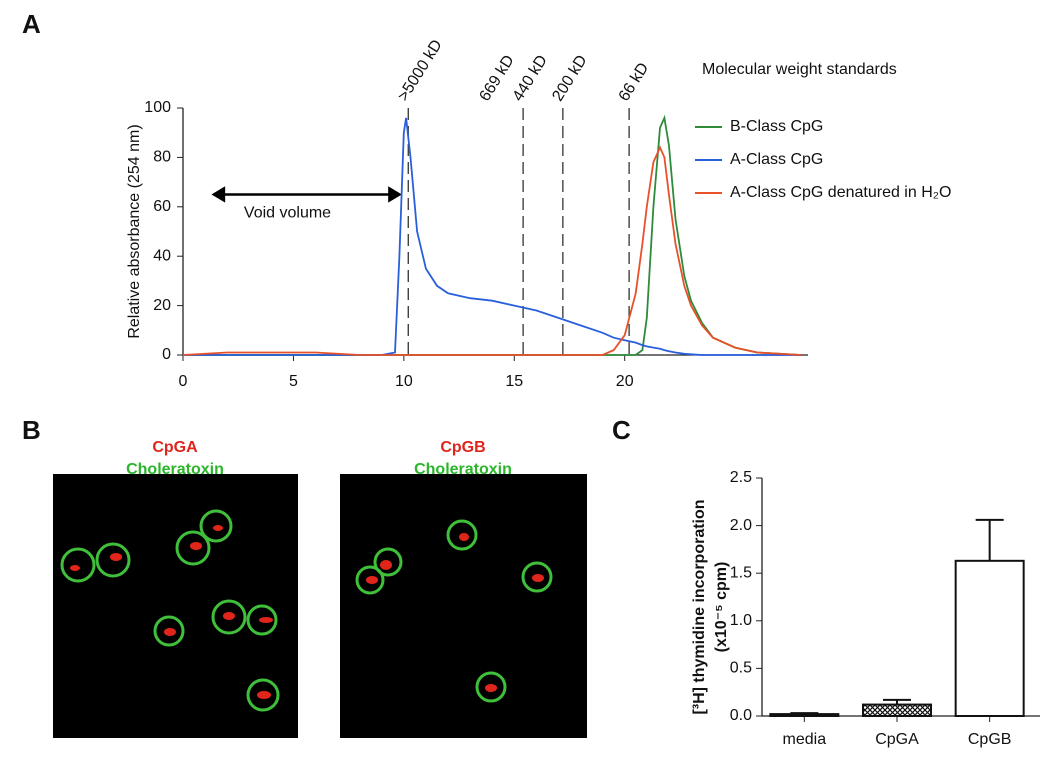 Image resolution: width=1050 pixels, height=763 pixels. Describe the element at coordinates (404, 381) in the screenshot. I see `x-tick-label: 10` at that location.